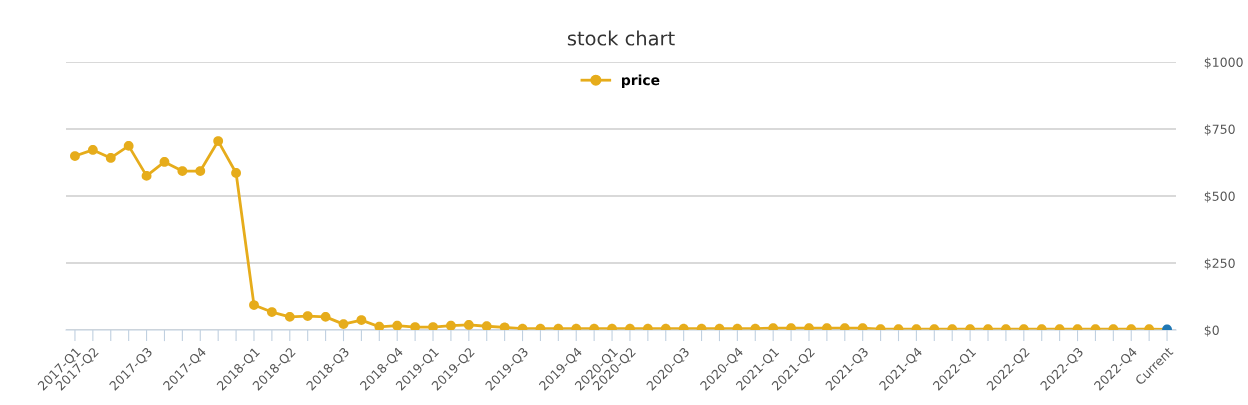  I want to click on y-tick-label: $1000, so click(1223, 63).